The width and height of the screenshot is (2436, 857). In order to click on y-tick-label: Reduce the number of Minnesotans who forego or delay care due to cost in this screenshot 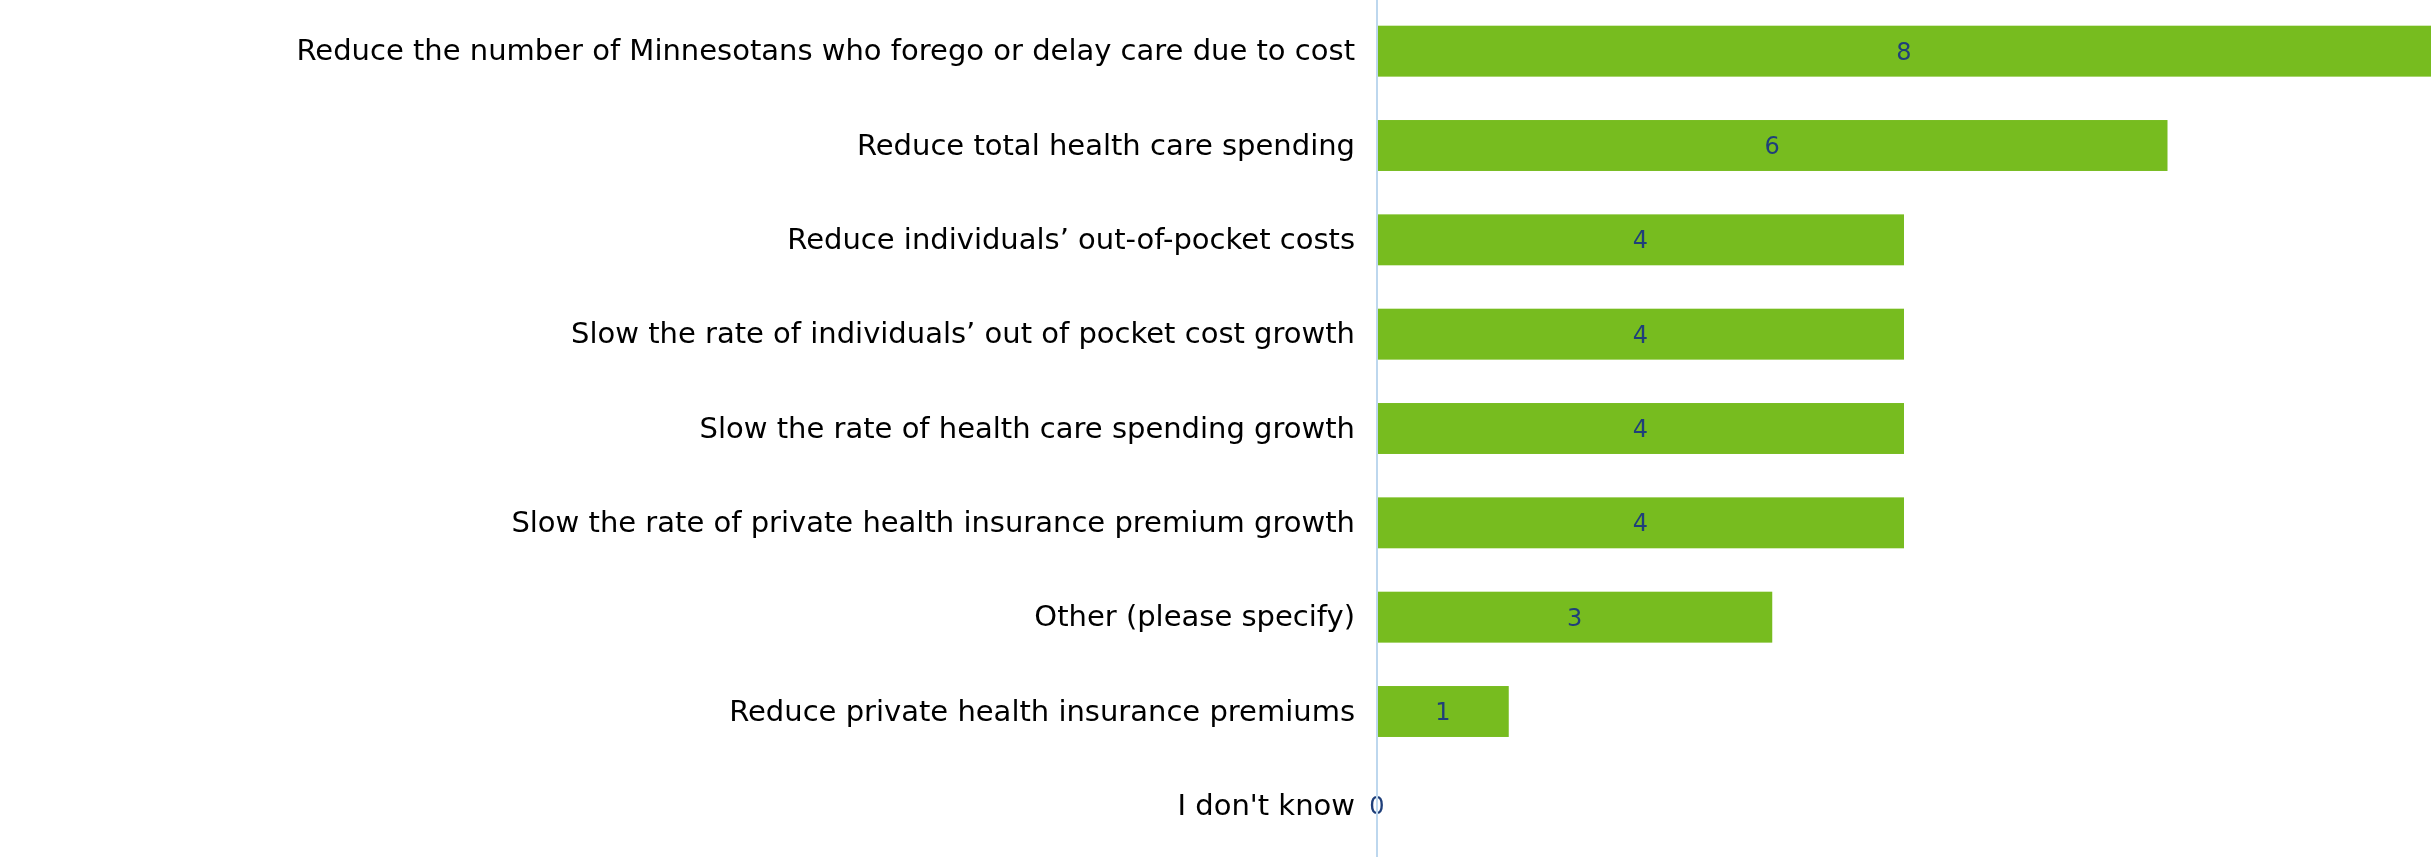, I will do `click(825, 50)`.